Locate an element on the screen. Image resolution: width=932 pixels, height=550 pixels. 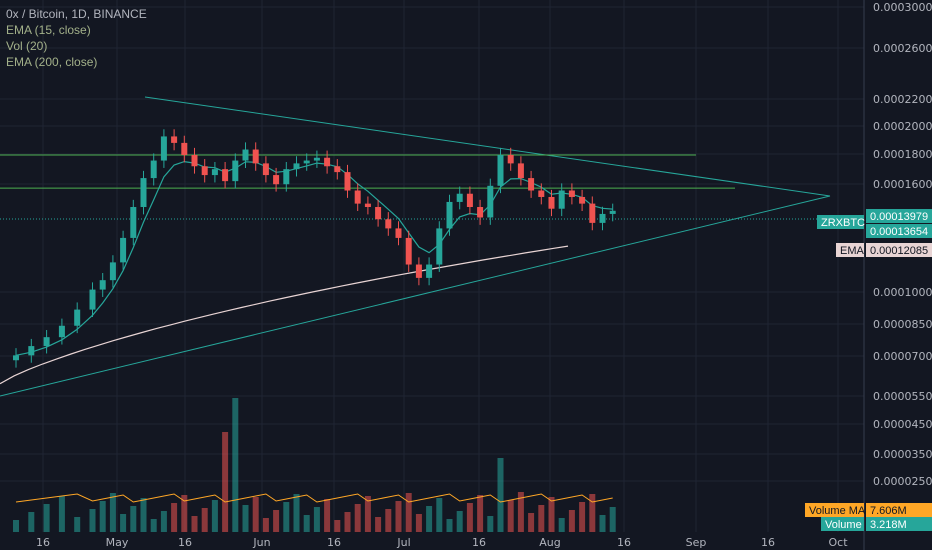
volume-ma-line is located at coordinates (314, 498).